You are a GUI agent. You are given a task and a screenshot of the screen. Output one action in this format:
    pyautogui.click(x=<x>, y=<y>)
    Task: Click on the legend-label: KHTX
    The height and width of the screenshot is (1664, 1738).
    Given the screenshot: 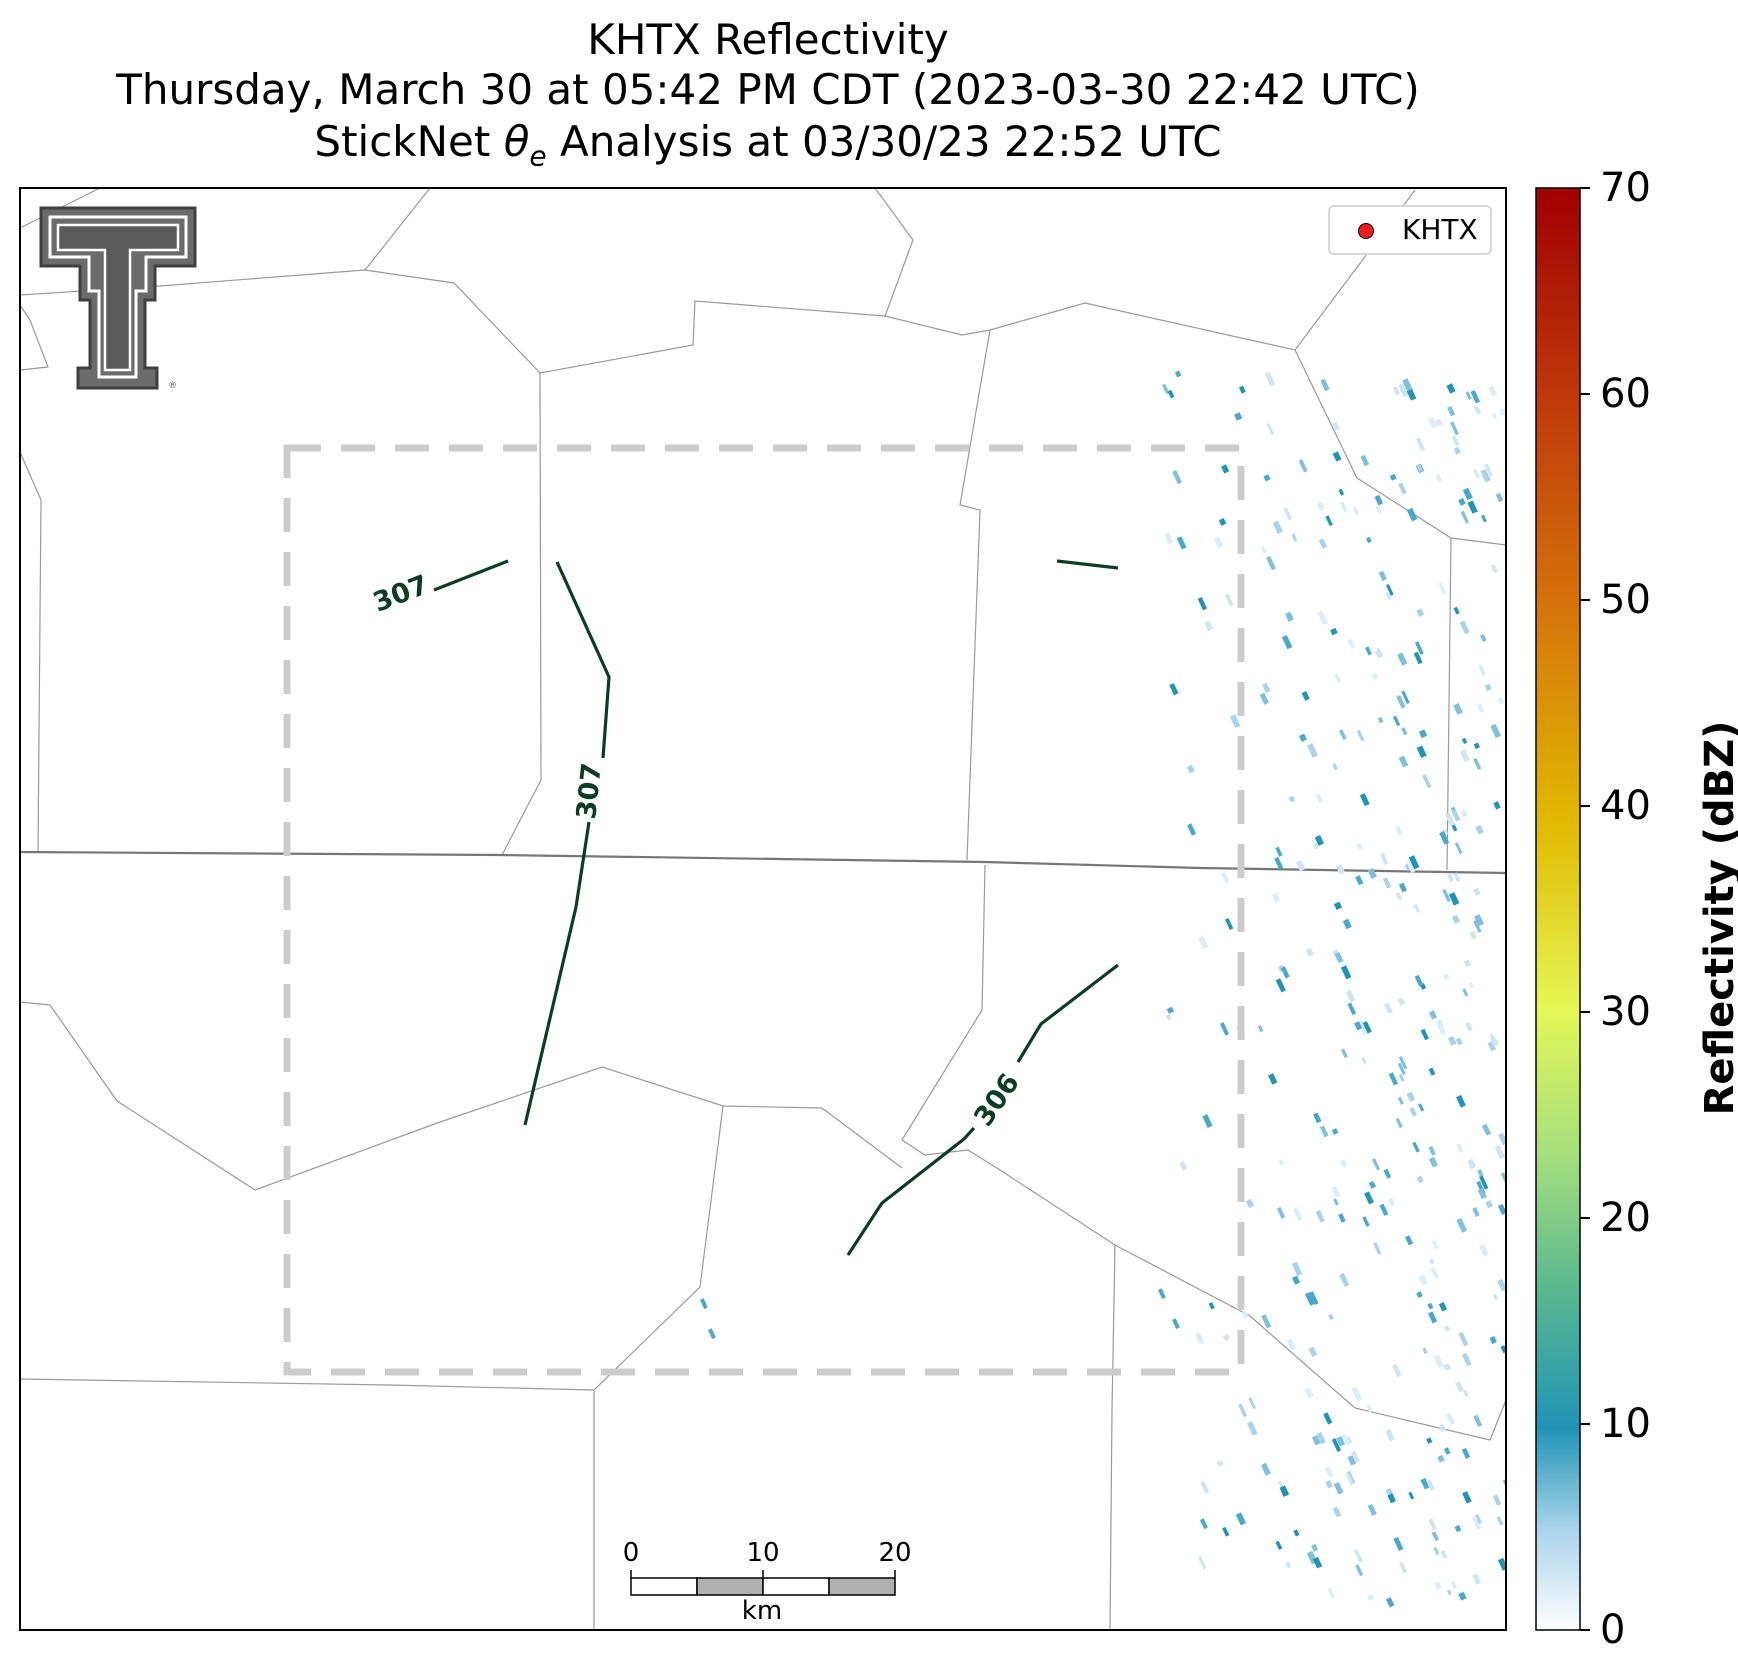 What is the action you would take?
    pyautogui.click(x=1440, y=229)
    